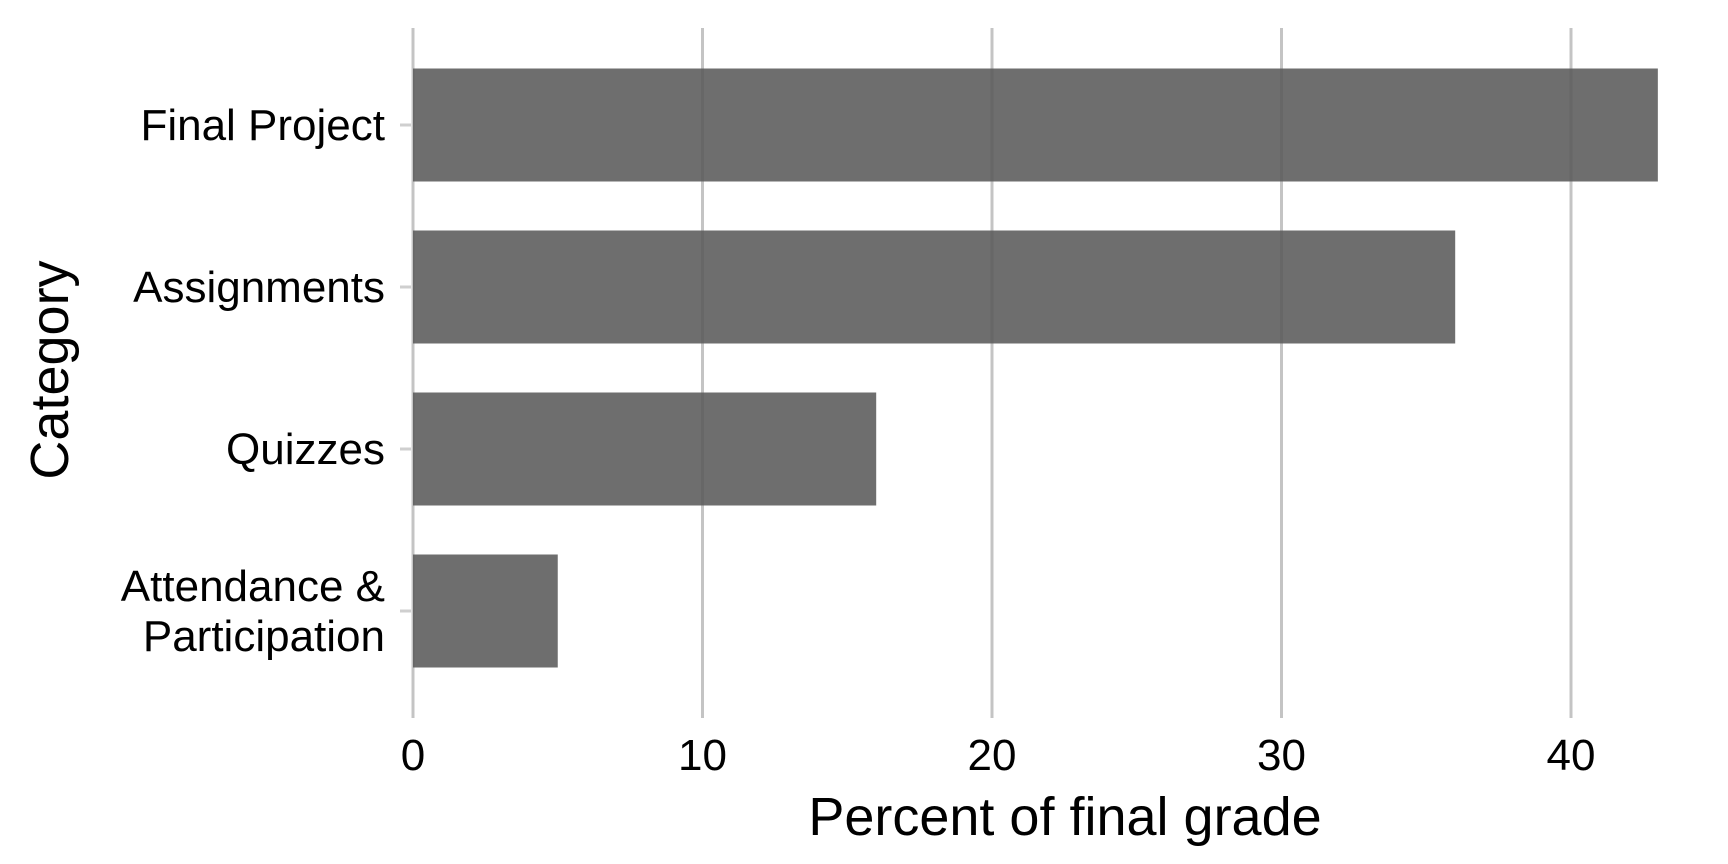 The width and height of the screenshot is (1728, 864). What do you see at coordinates (992, 755) in the screenshot?
I see `x-tick-label: 20` at bounding box center [992, 755].